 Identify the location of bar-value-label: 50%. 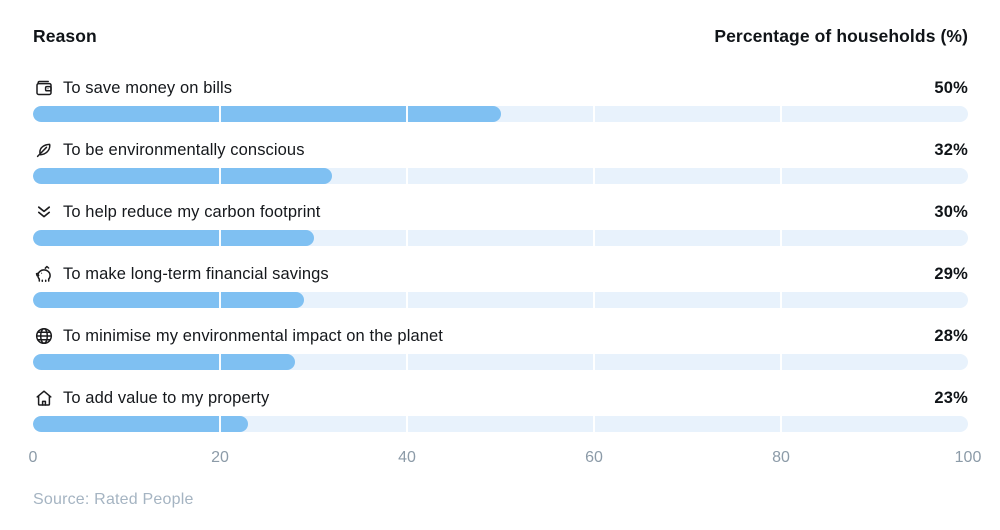
(951, 87).